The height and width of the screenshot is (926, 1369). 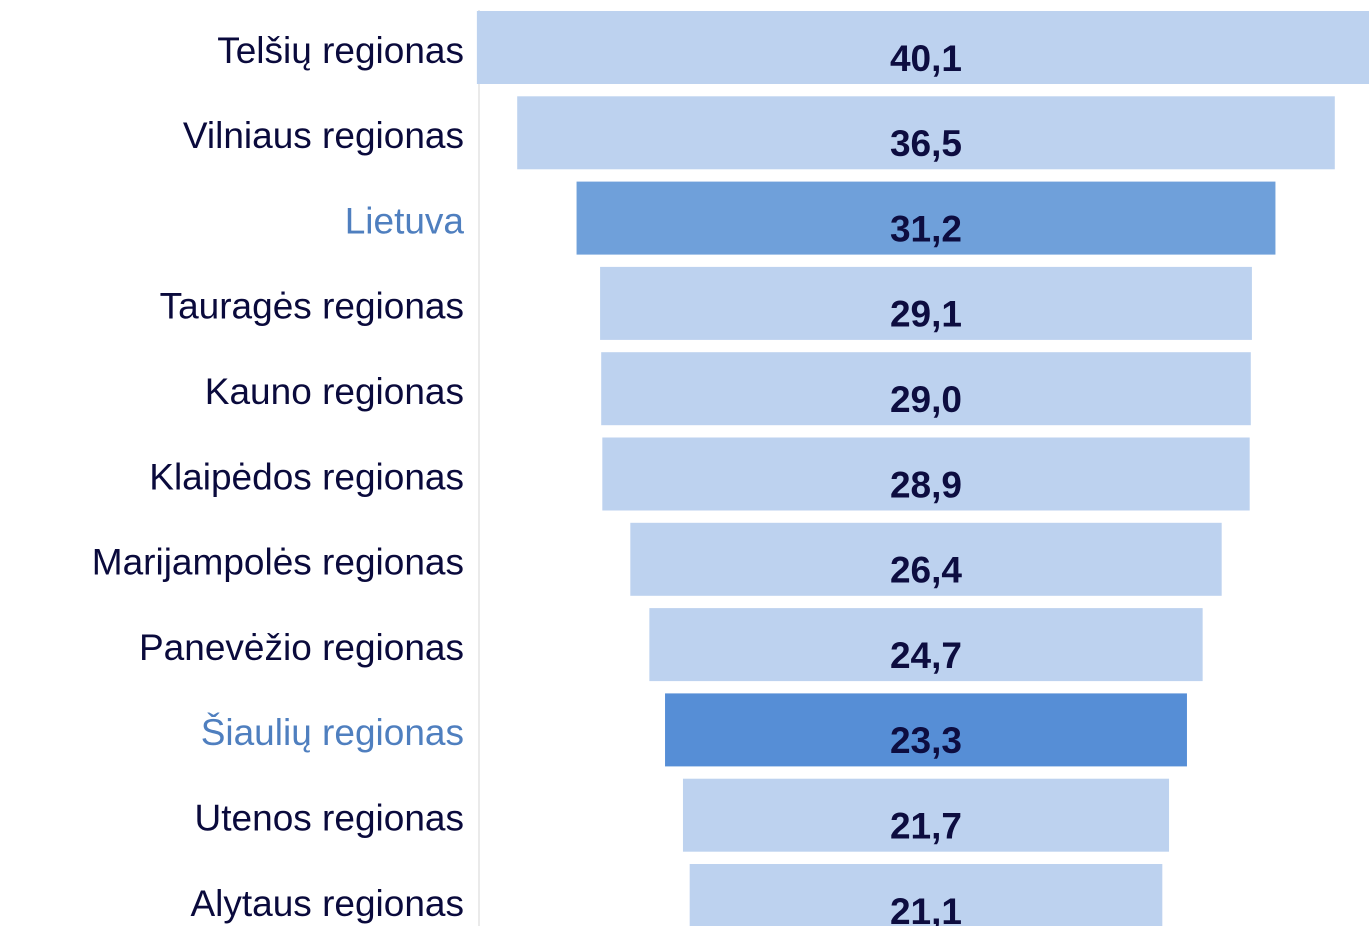 What do you see at coordinates (926, 570) in the screenshot?
I see `value-label: 26,4` at bounding box center [926, 570].